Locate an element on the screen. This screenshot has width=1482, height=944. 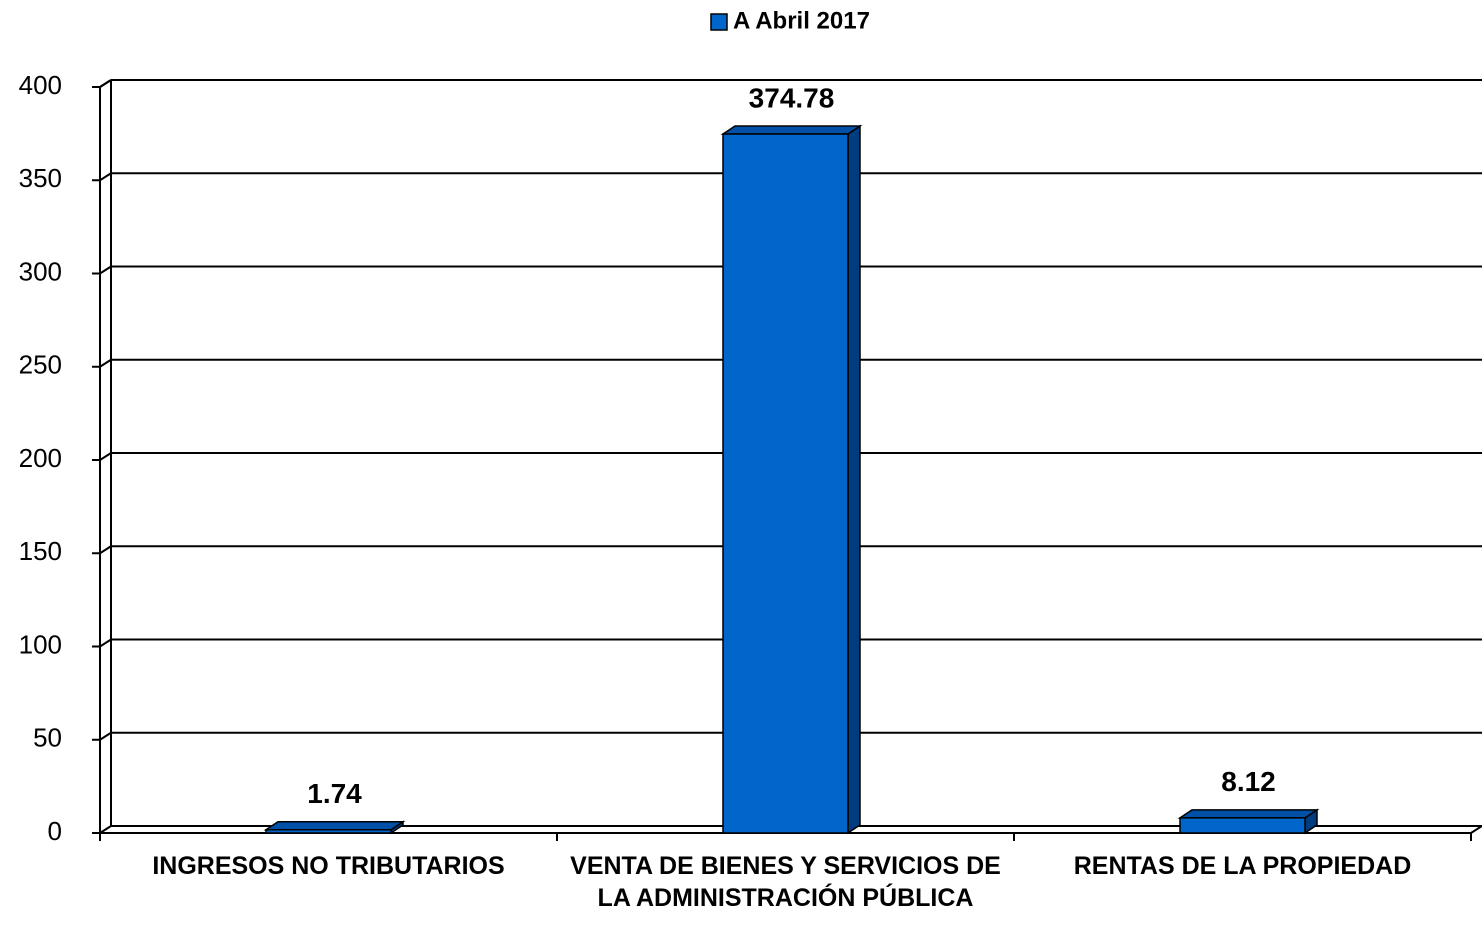
y-tick-label: 0 is located at coordinates (55, 831).